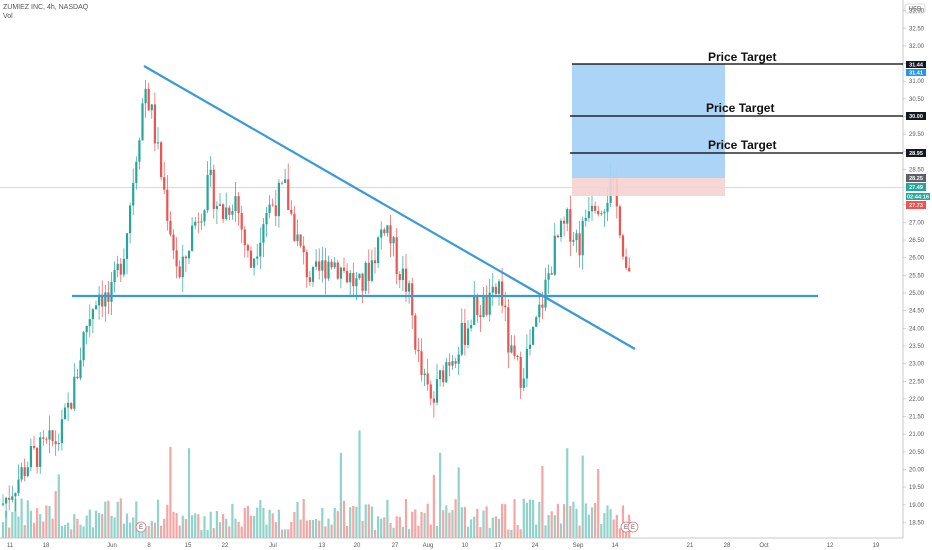 This screenshot has height=550, width=932. I want to click on price-tick-label: 20.50, so click(917, 453).